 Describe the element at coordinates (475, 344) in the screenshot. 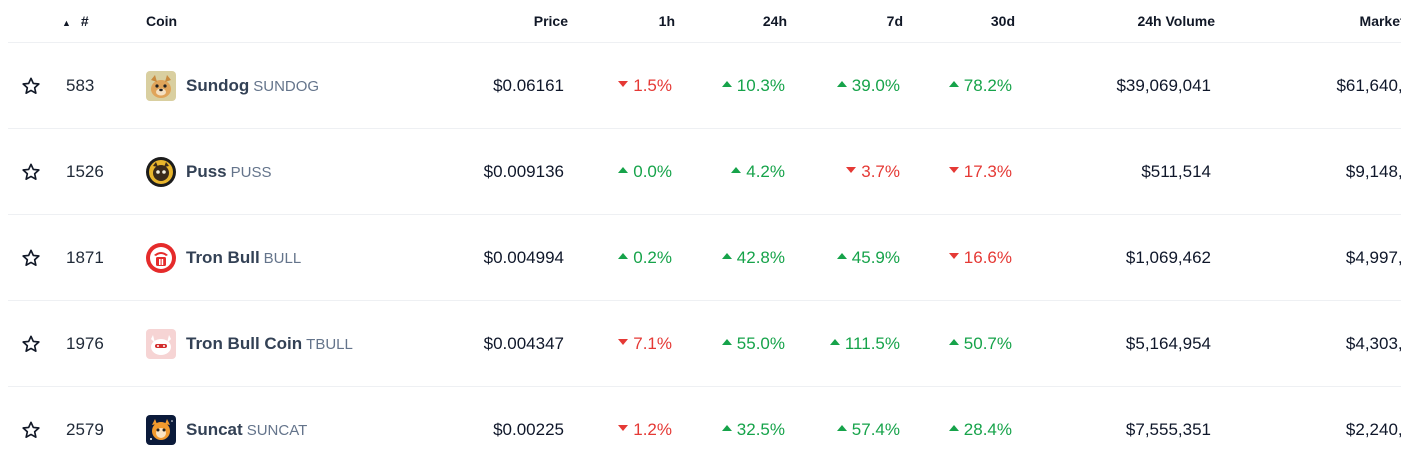

I see `price-cell: $0.004347` at that location.